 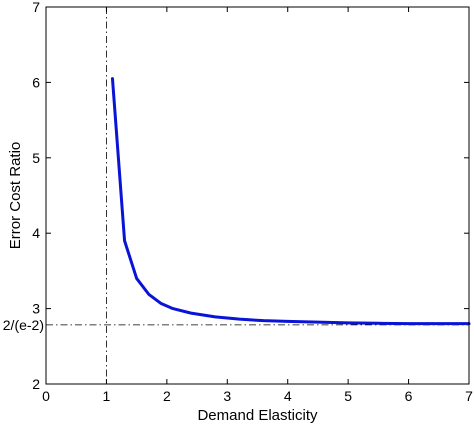 What do you see at coordinates (36, 384) in the screenshot?
I see `y-tick-label: 2` at bounding box center [36, 384].